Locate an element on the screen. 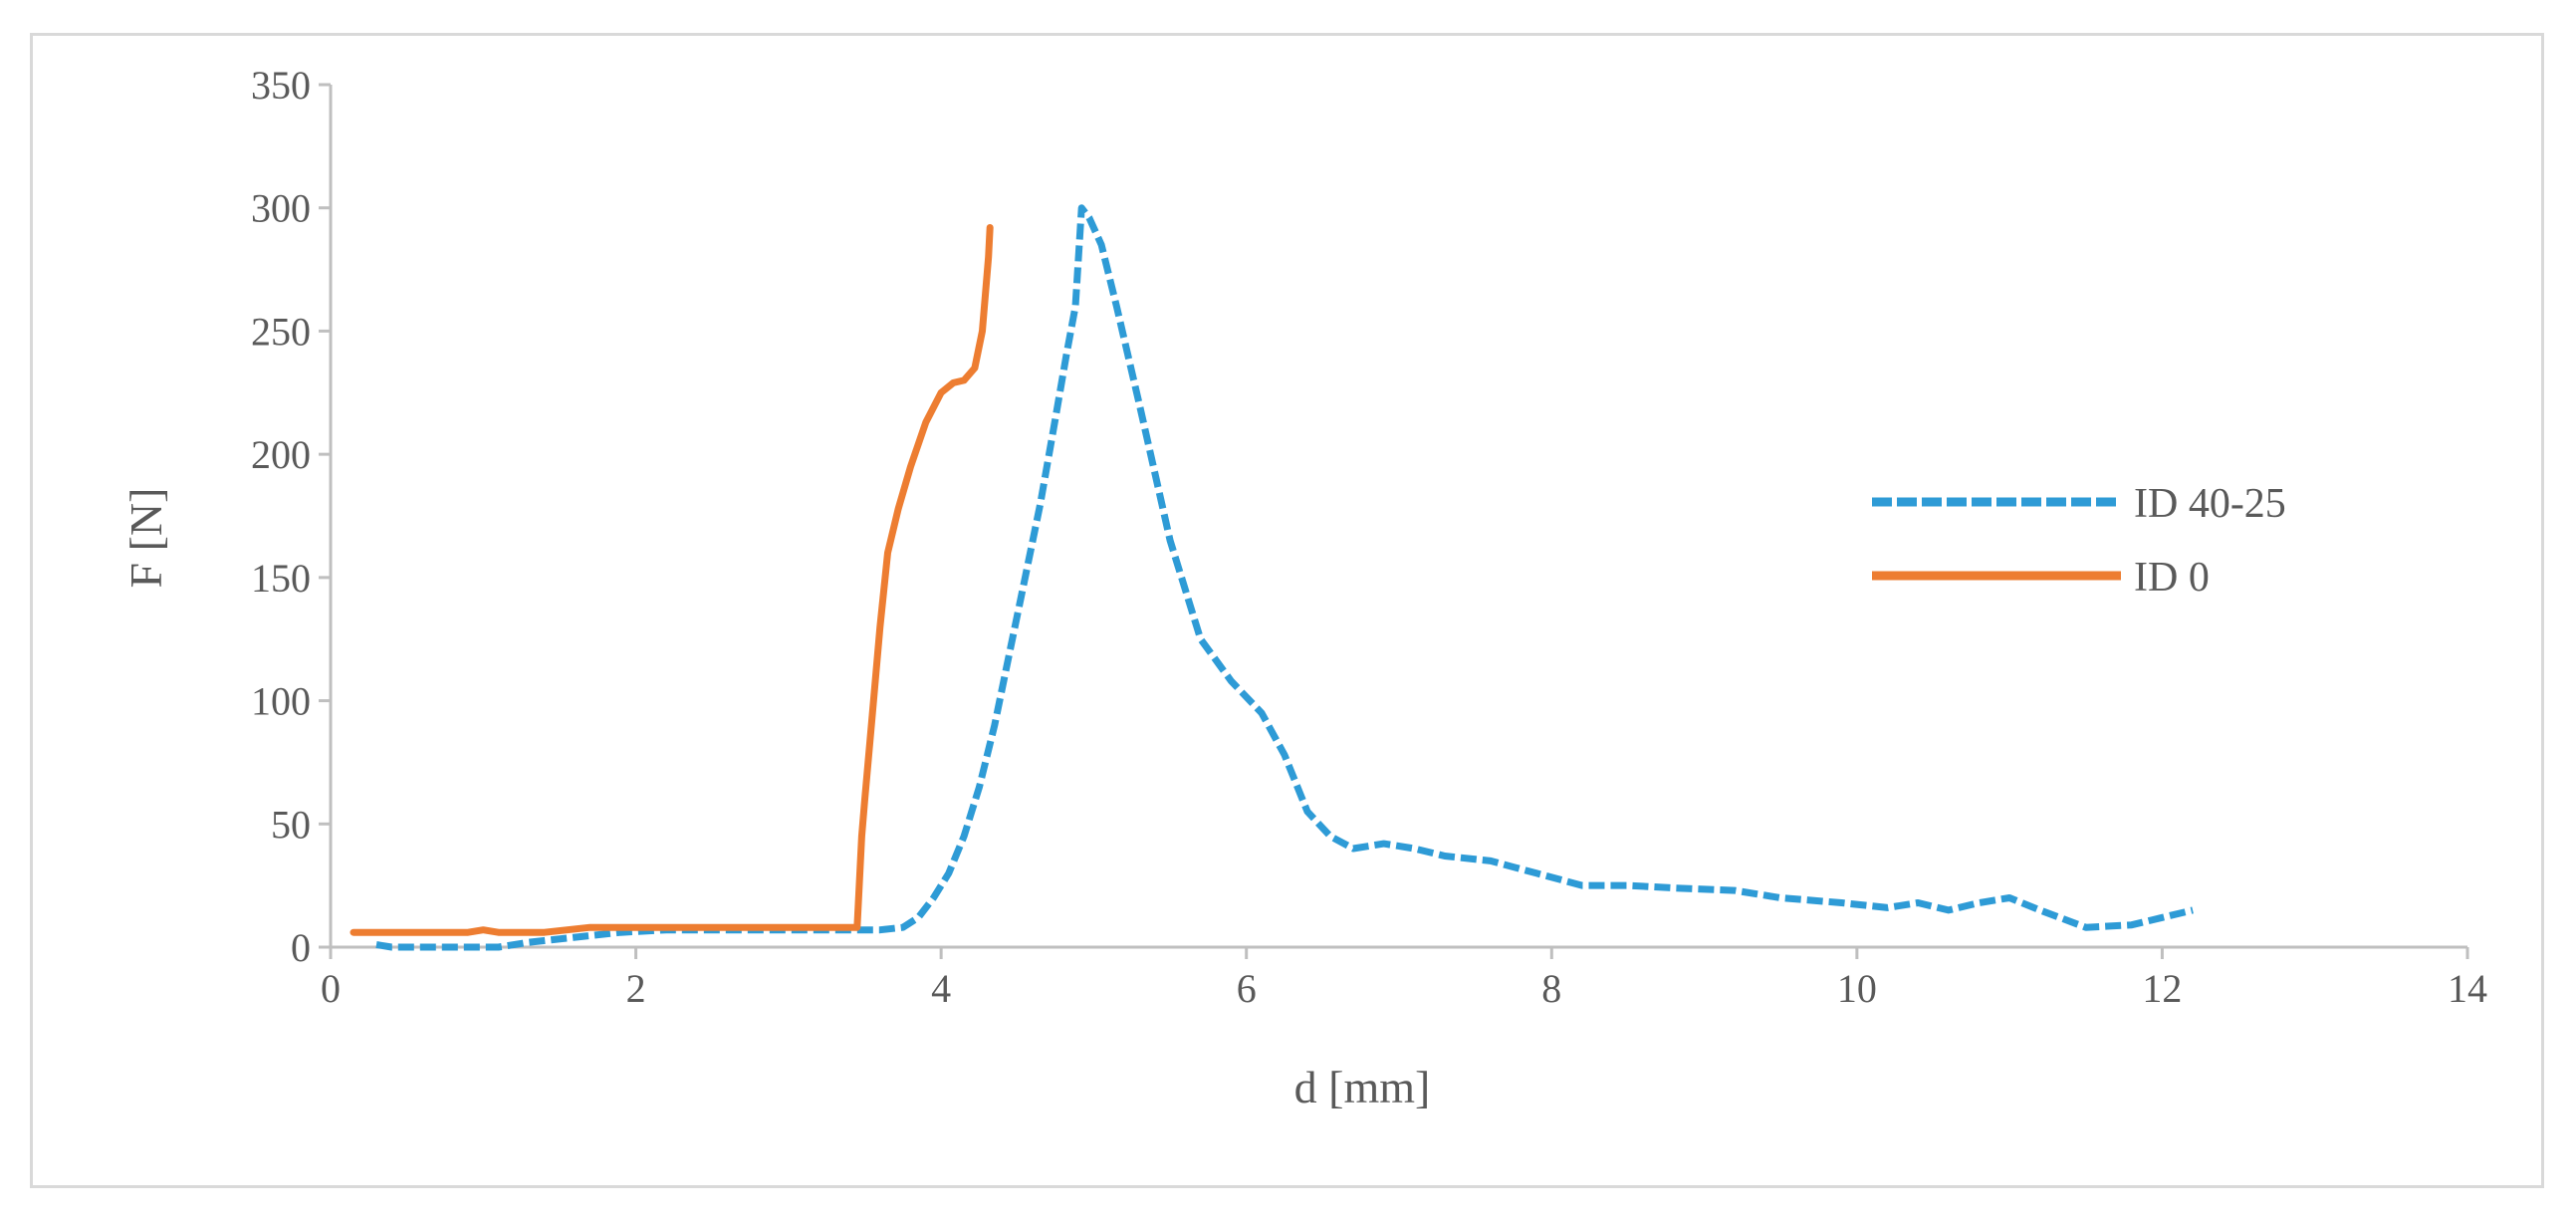  y-tick-label: 150 is located at coordinates (281, 578).